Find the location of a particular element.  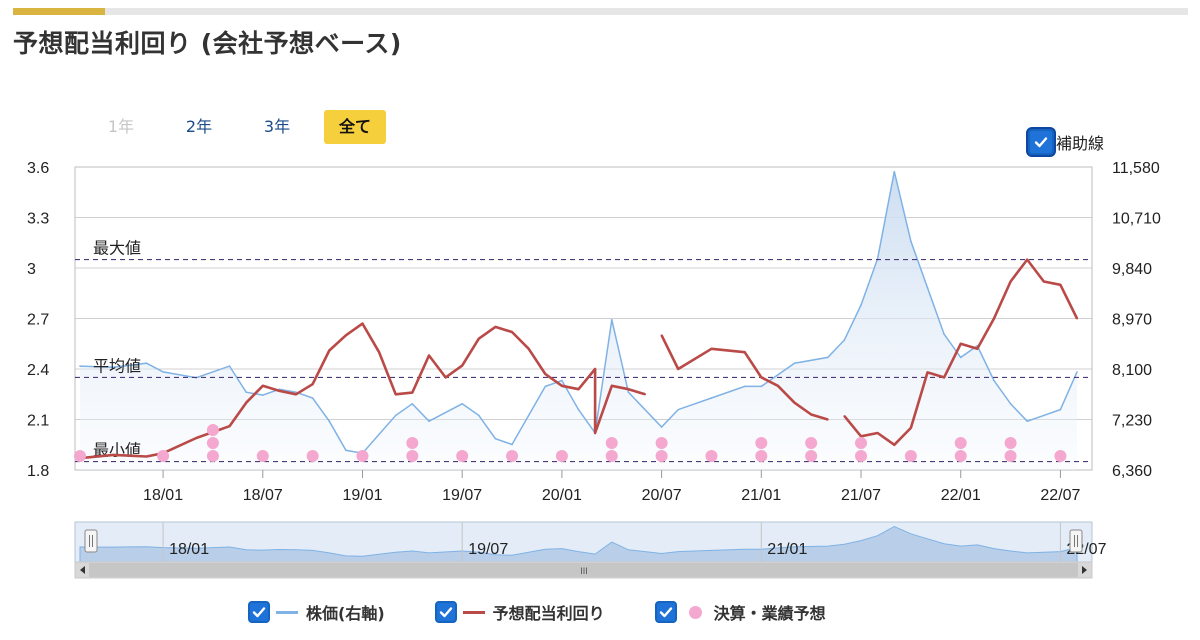

legend-label: 予想配当利回り is located at coordinates (548, 613).